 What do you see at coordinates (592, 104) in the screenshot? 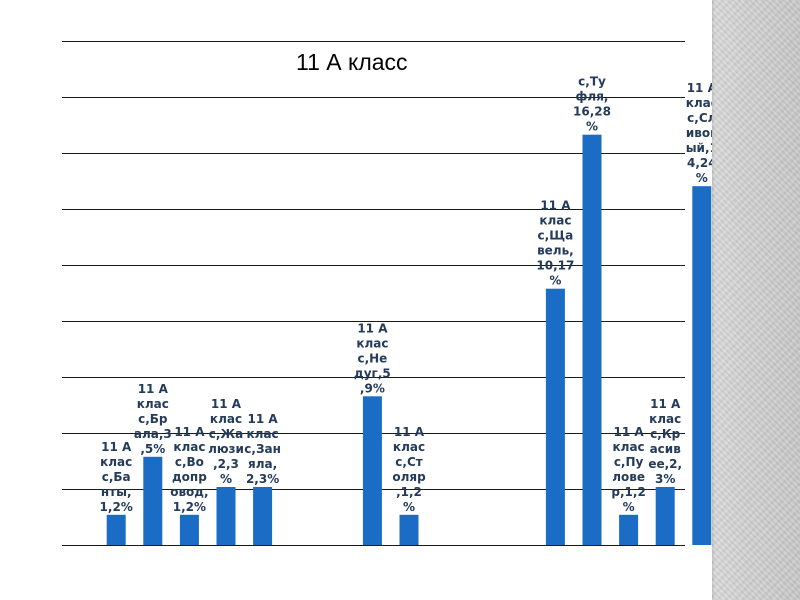
I see `data-label: с,Ту фля, 16,28%` at bounding box center [592, 104].